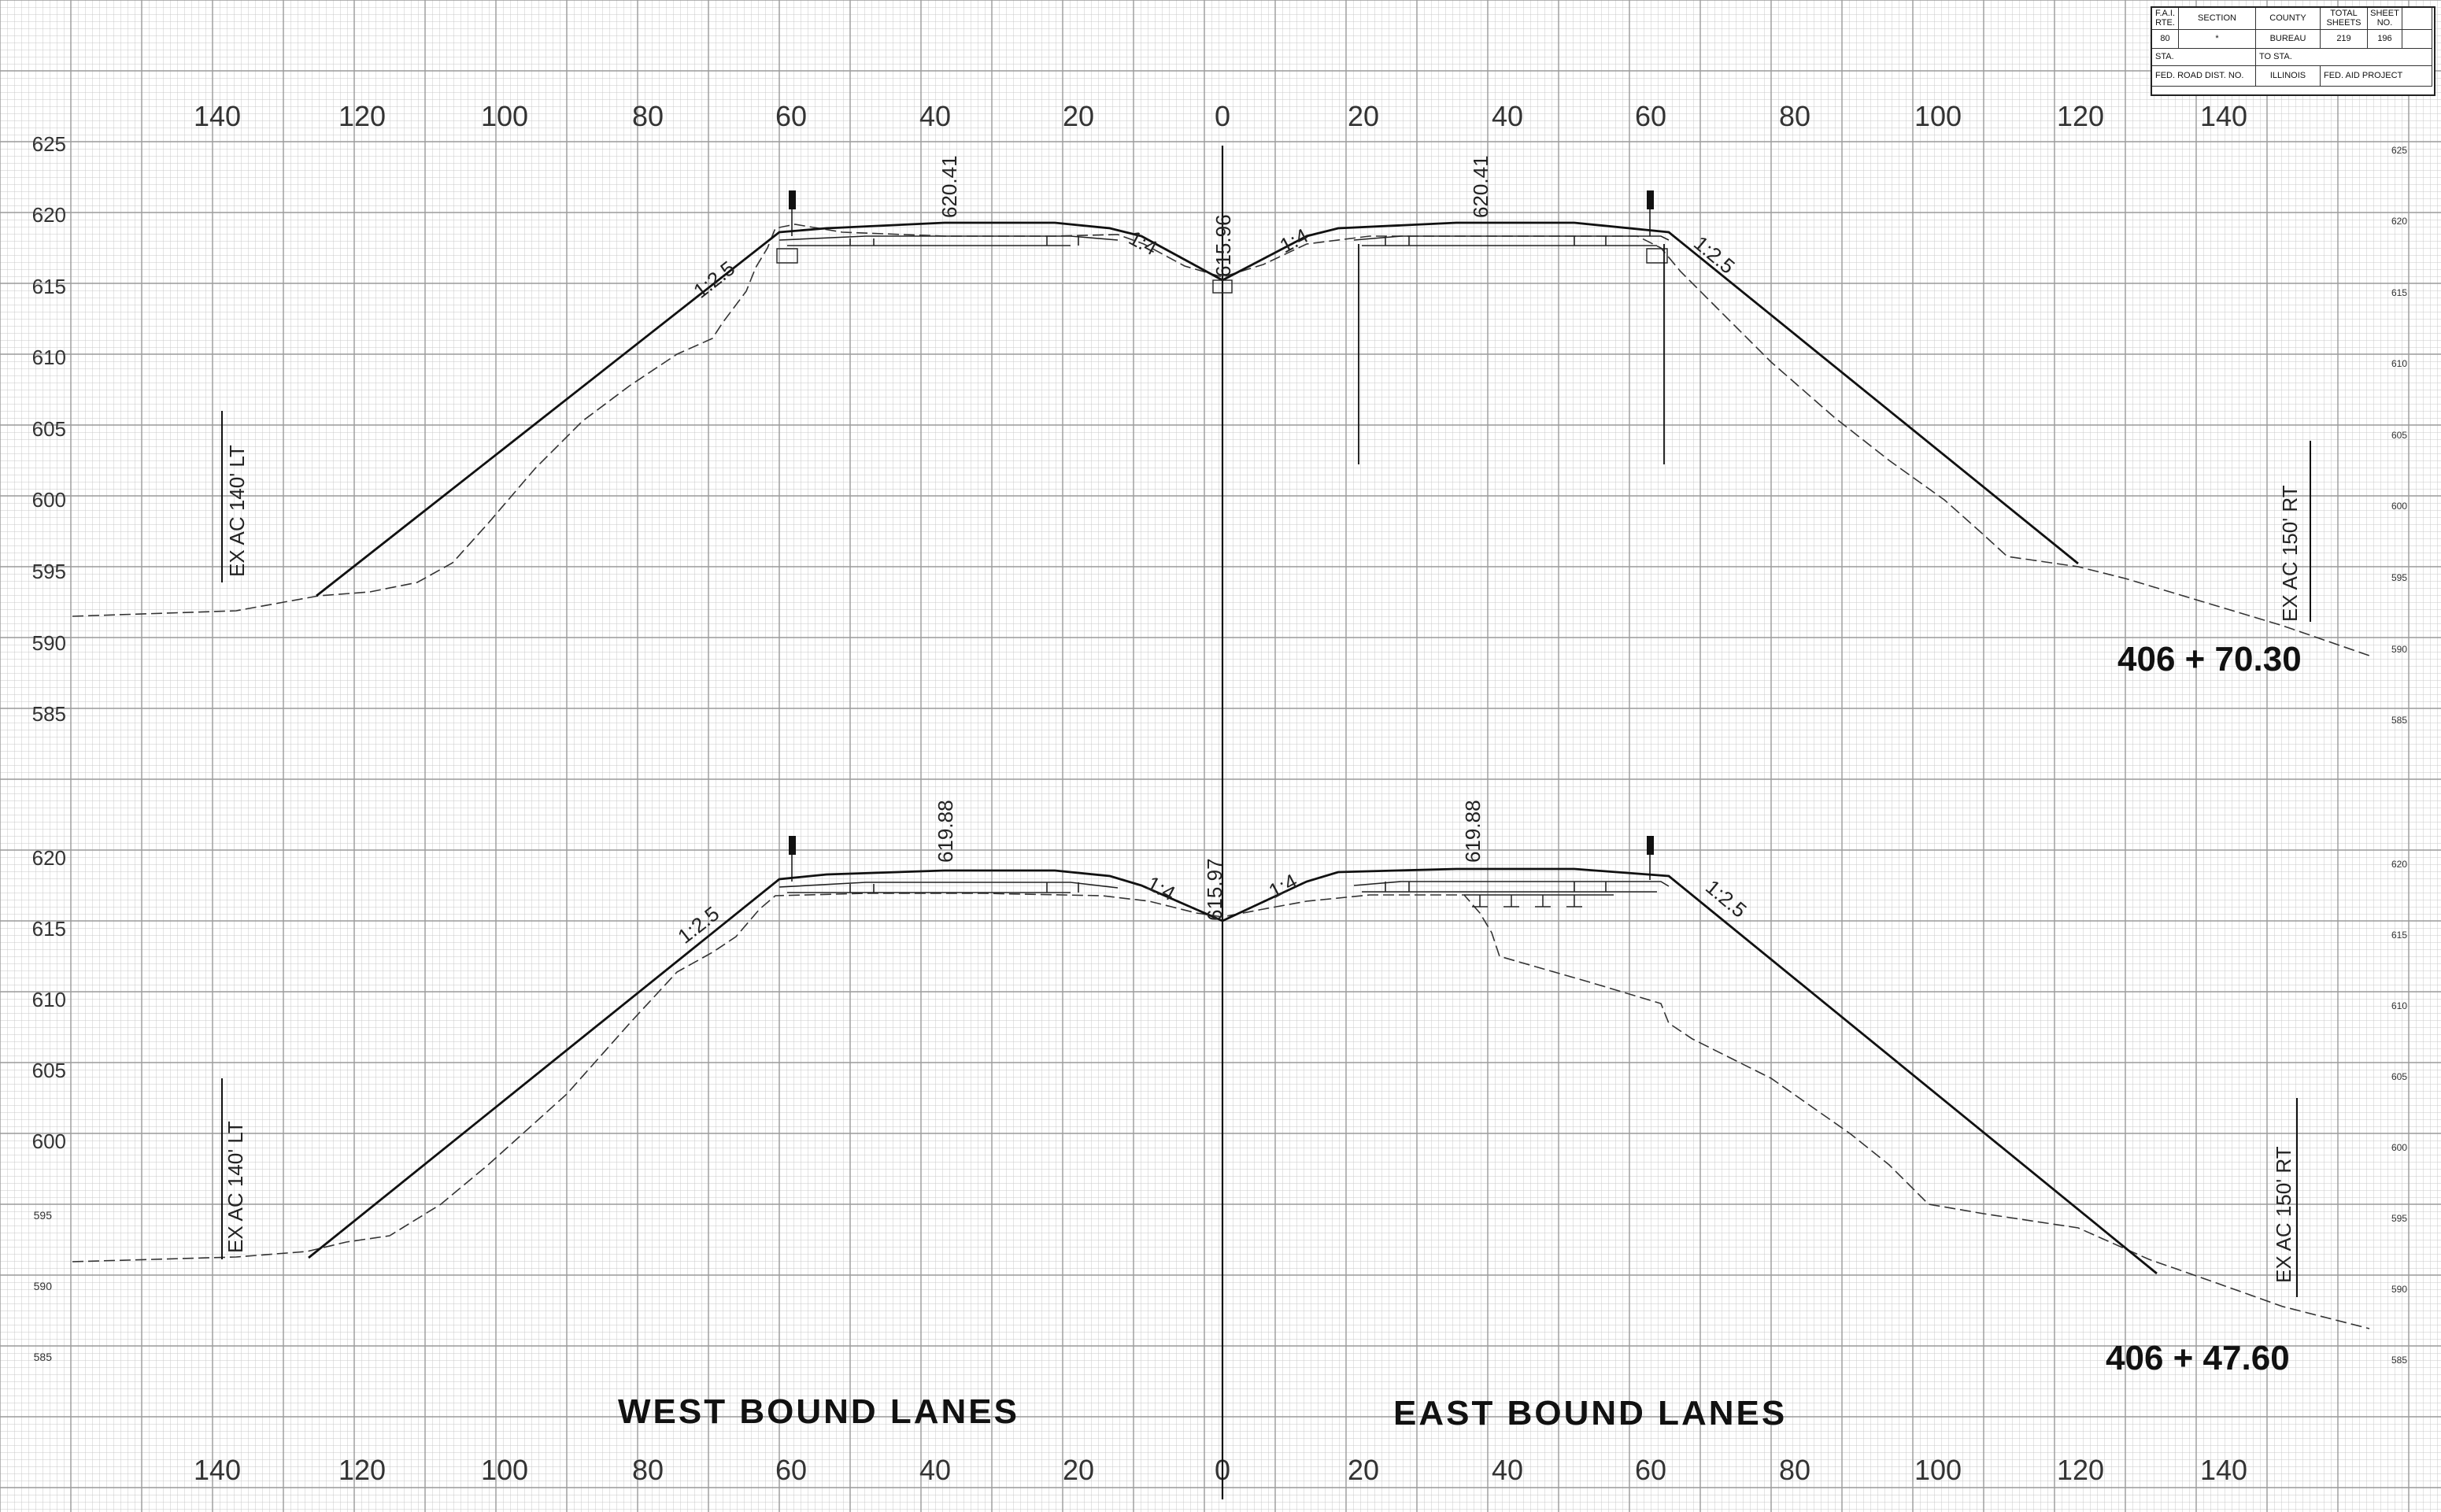  I want to click on bottom-station-label: 406 + 47.60, so click(2198, 1358).